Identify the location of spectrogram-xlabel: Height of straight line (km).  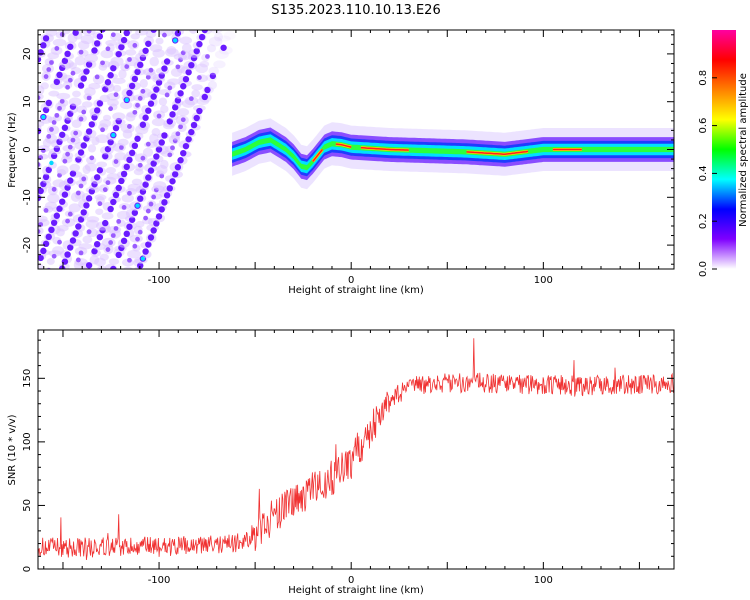
(356, 290).